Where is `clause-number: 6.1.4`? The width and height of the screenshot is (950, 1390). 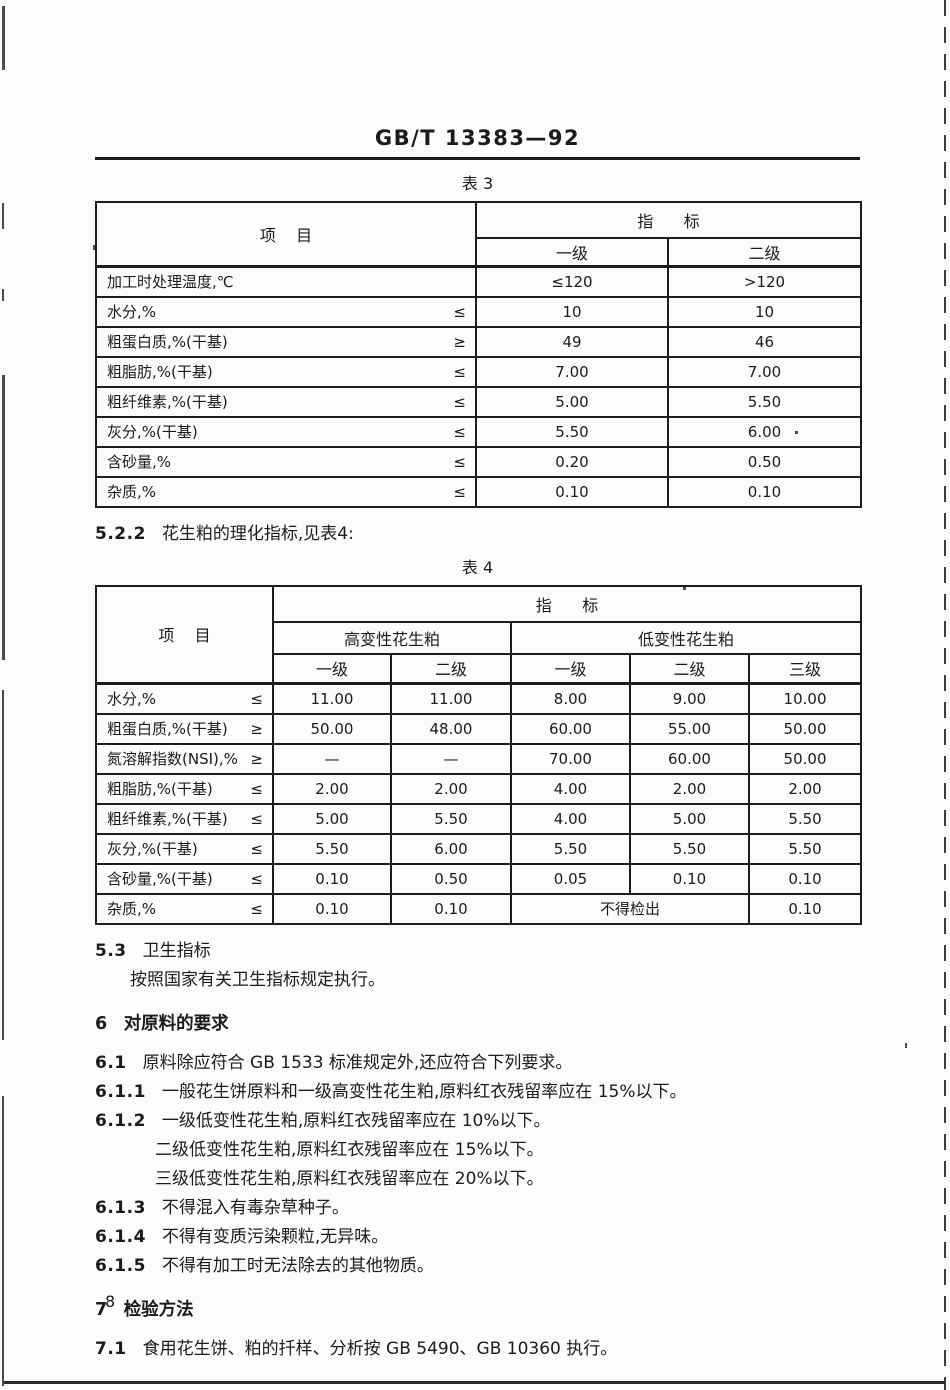
clause-number: 6.1.4 is located at coordinates (120, 1236).